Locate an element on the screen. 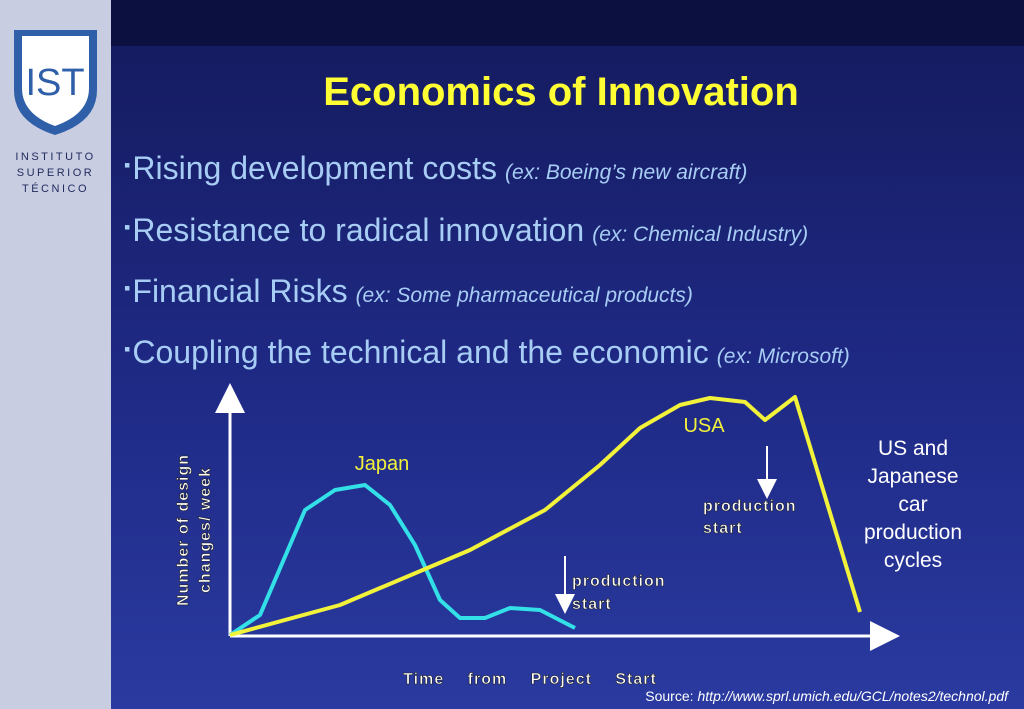 The width and height of the screenshot is (1024, 709). logo-text: INSTITUTO is located at coordinates (55, 157).